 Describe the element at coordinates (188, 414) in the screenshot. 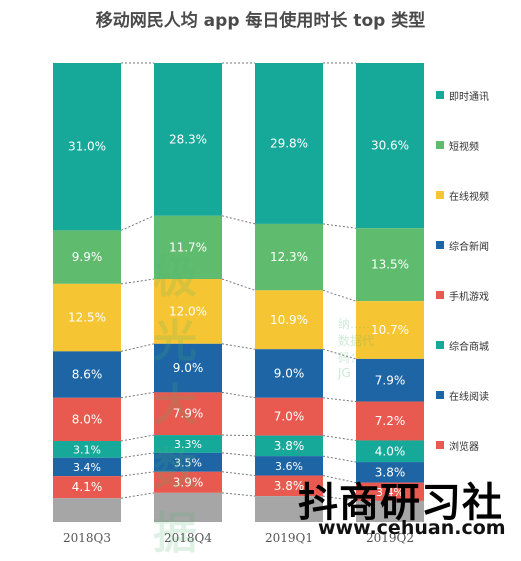

I see `data-label: 7.9%` at that location.